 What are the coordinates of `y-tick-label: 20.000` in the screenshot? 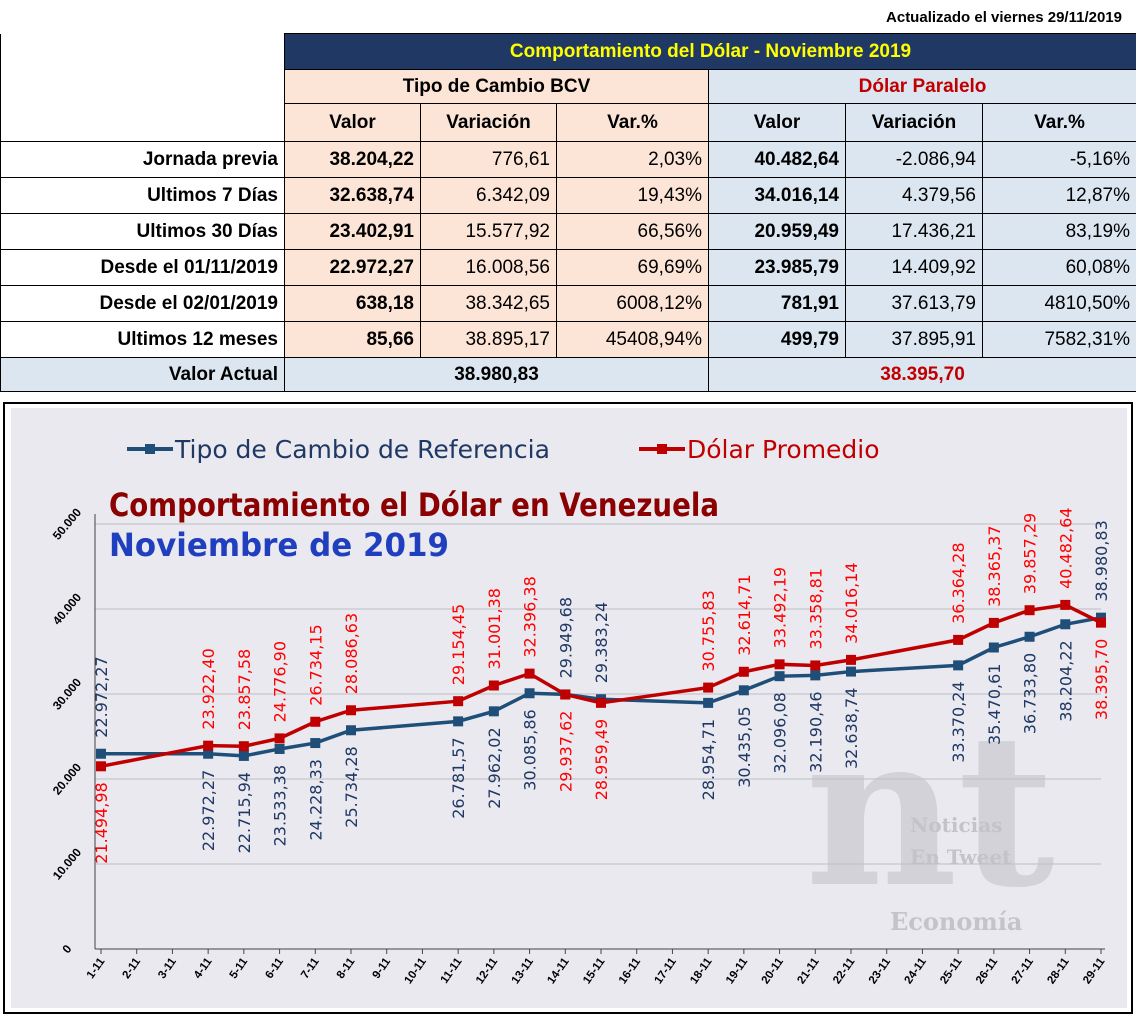 It's located at (67, 778).